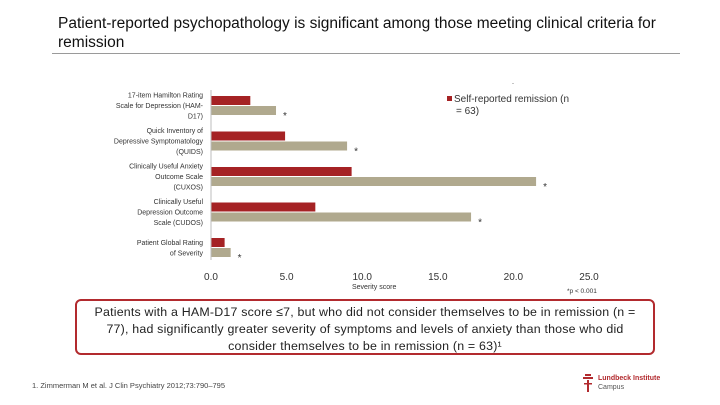 This screenshot has width=720, height=405. I want to click on legend-label: Self-reported remission (n, so click(511, 99).